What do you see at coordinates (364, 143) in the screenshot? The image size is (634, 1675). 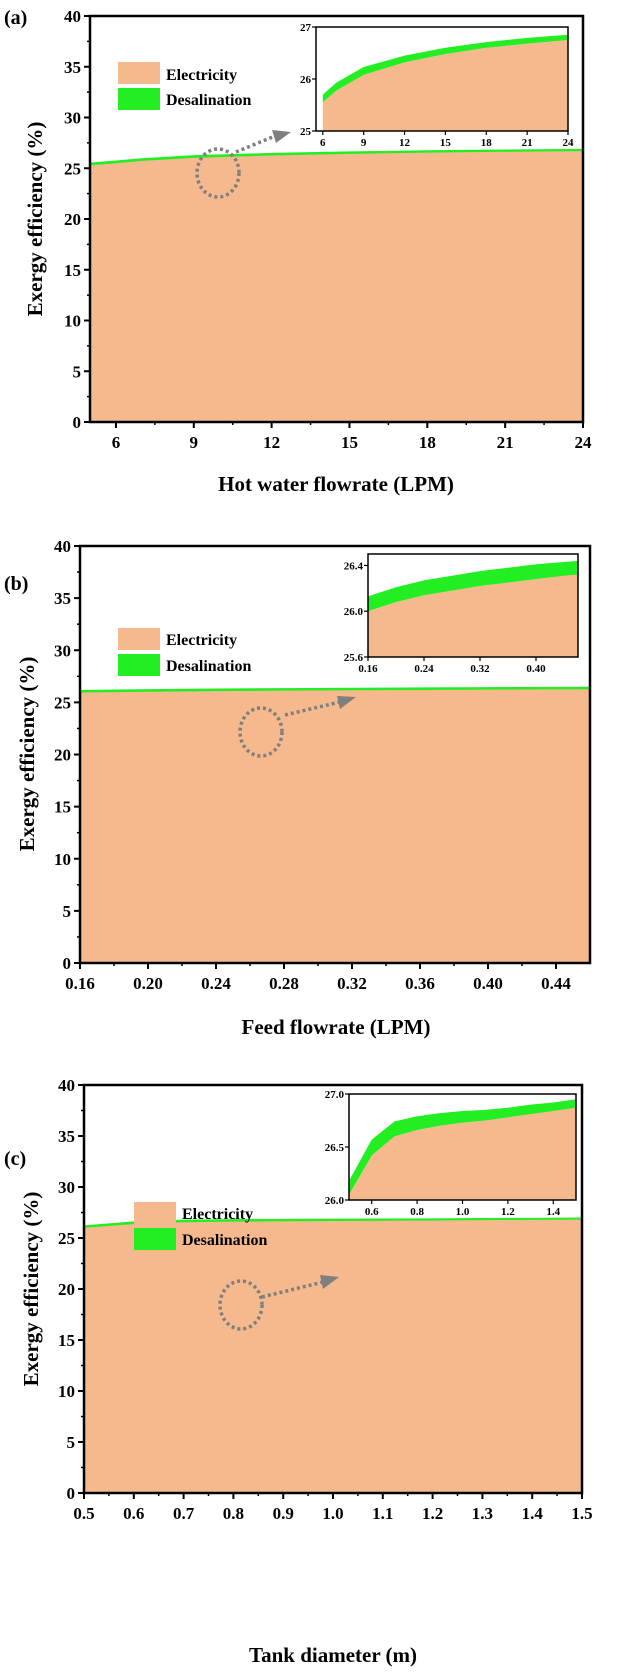 I see `inset-x-tick-label-a: 9` at bounding box center [364, 143].